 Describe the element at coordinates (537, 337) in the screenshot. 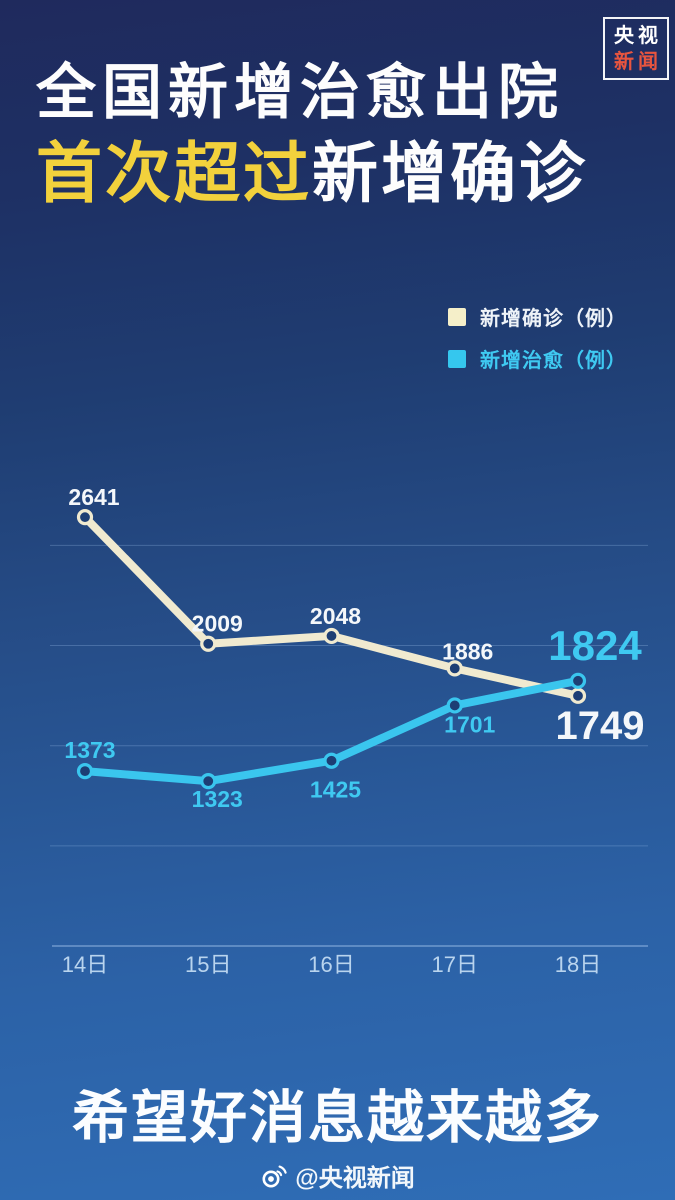

I see `chart-legend: 新增确诊（例） 新增治愈（例）` at that location.